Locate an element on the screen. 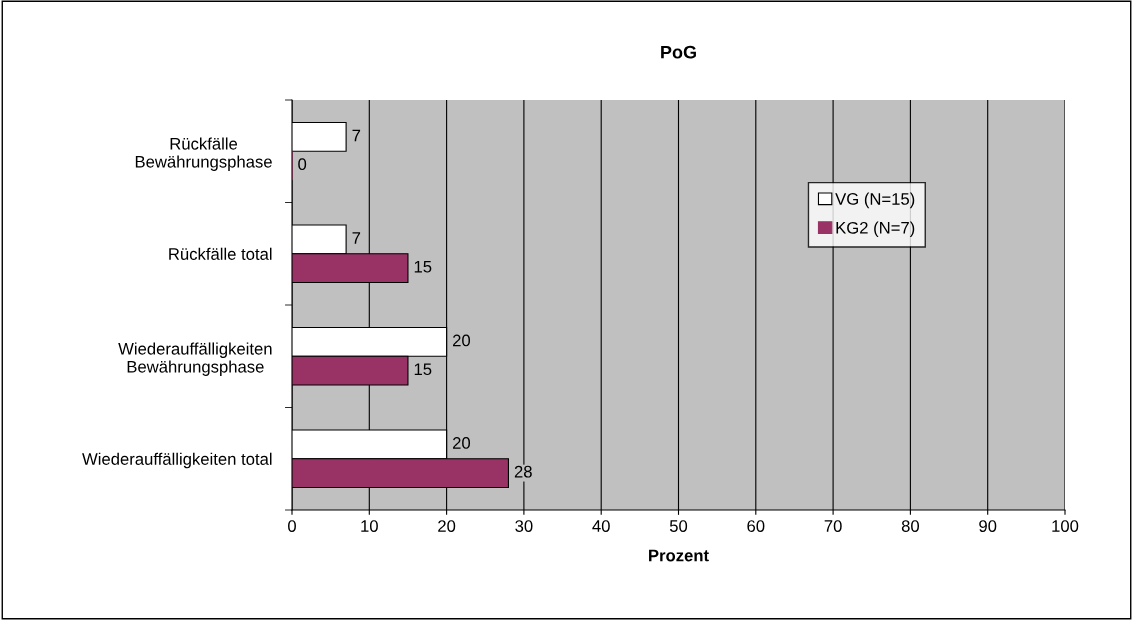 Image resolution: width=1133 pixels, height=620 pixels. y-tick-label: Wiederauffälligkeiten total is located at coordinates (177, 460).